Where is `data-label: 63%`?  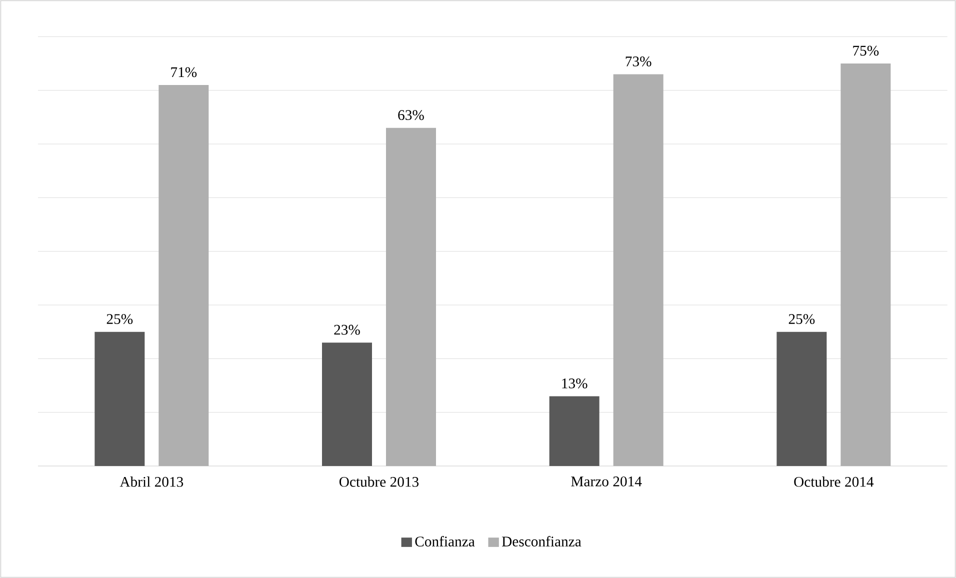 data-label: 63% is located at coordinates (411, 115).